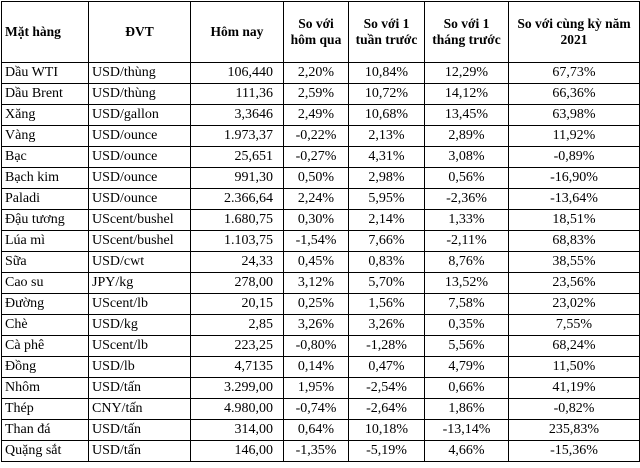  I want to click on table-row: Cao su JPY/kg 278,00 3,12% 5,70% 13,52% 23,56%, so click(320, 283).